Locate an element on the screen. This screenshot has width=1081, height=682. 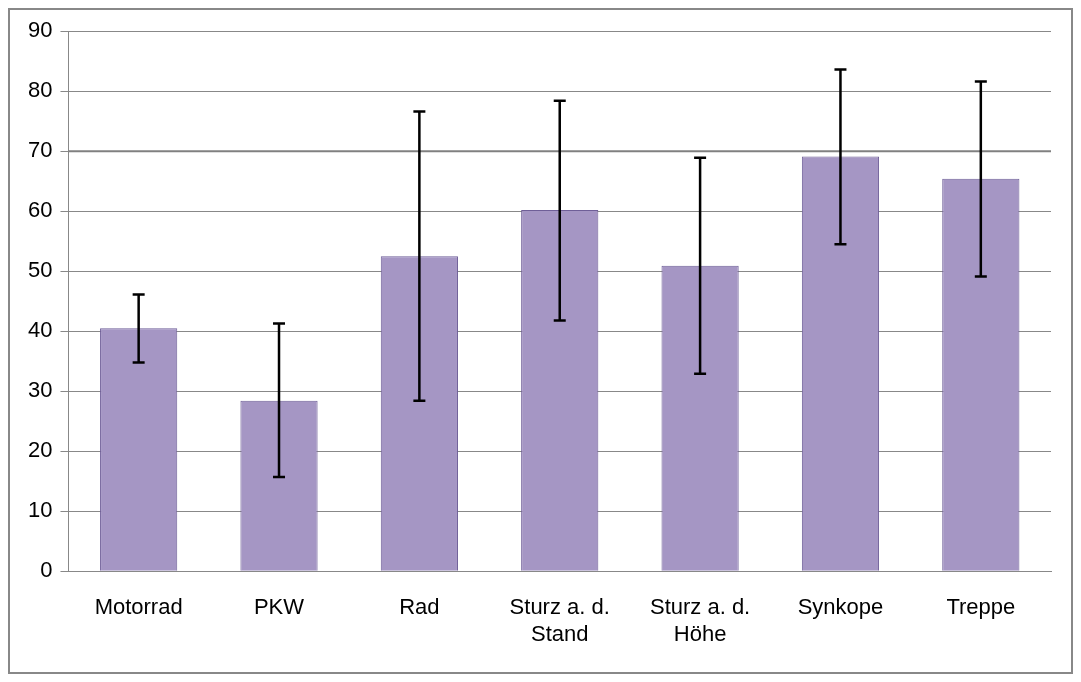
x-tick-label: Sturz a. d. Stand is located at coordinates (559, 620).